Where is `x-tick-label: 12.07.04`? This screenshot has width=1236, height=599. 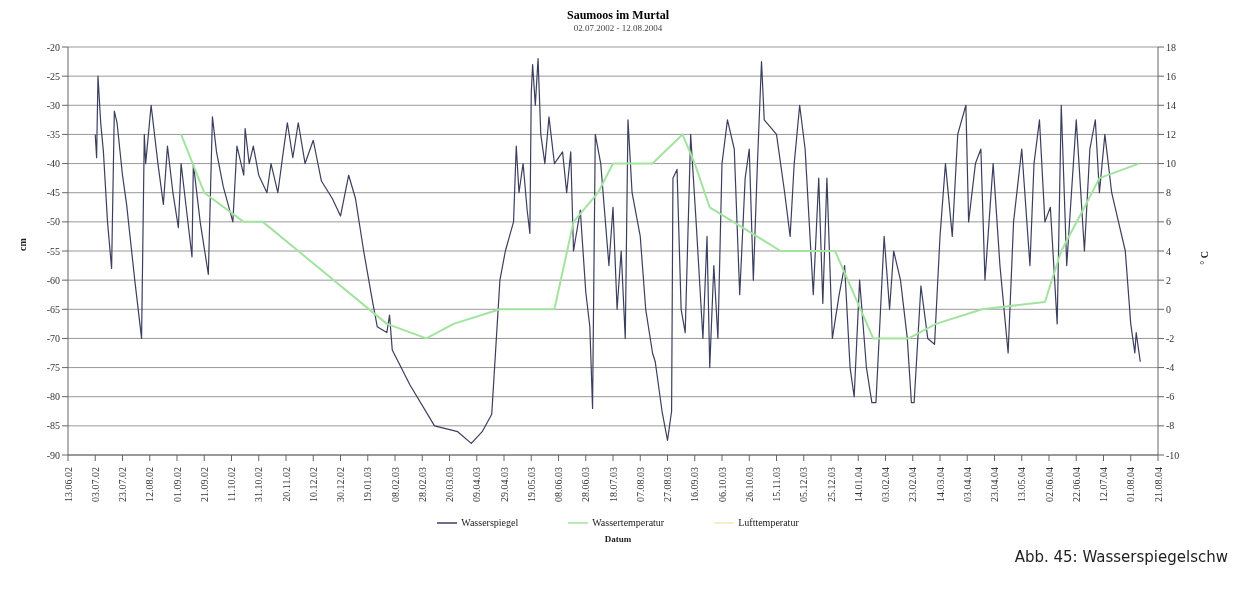 x-tick-label: 12.07.04 is located at coordinates (1103, 484).